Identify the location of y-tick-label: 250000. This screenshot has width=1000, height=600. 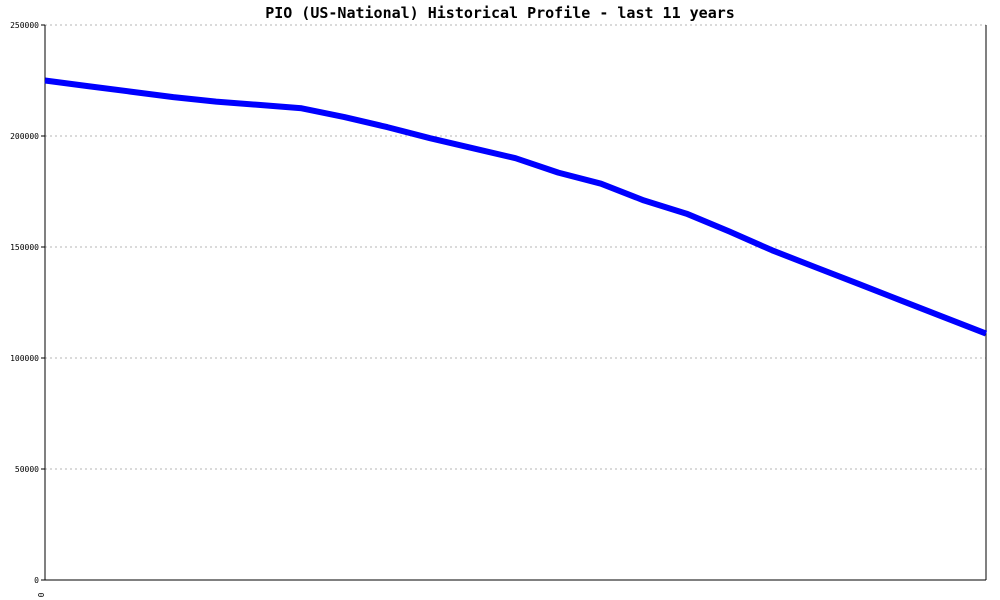
(24, 25).